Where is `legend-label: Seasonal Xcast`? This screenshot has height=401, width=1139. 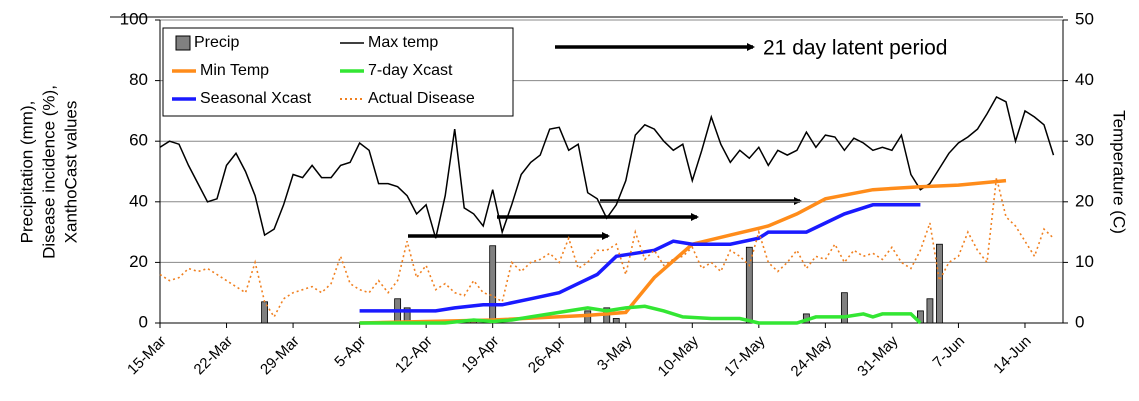
legend-label: Seasonal Xcast is located at coordinates (256, 98).